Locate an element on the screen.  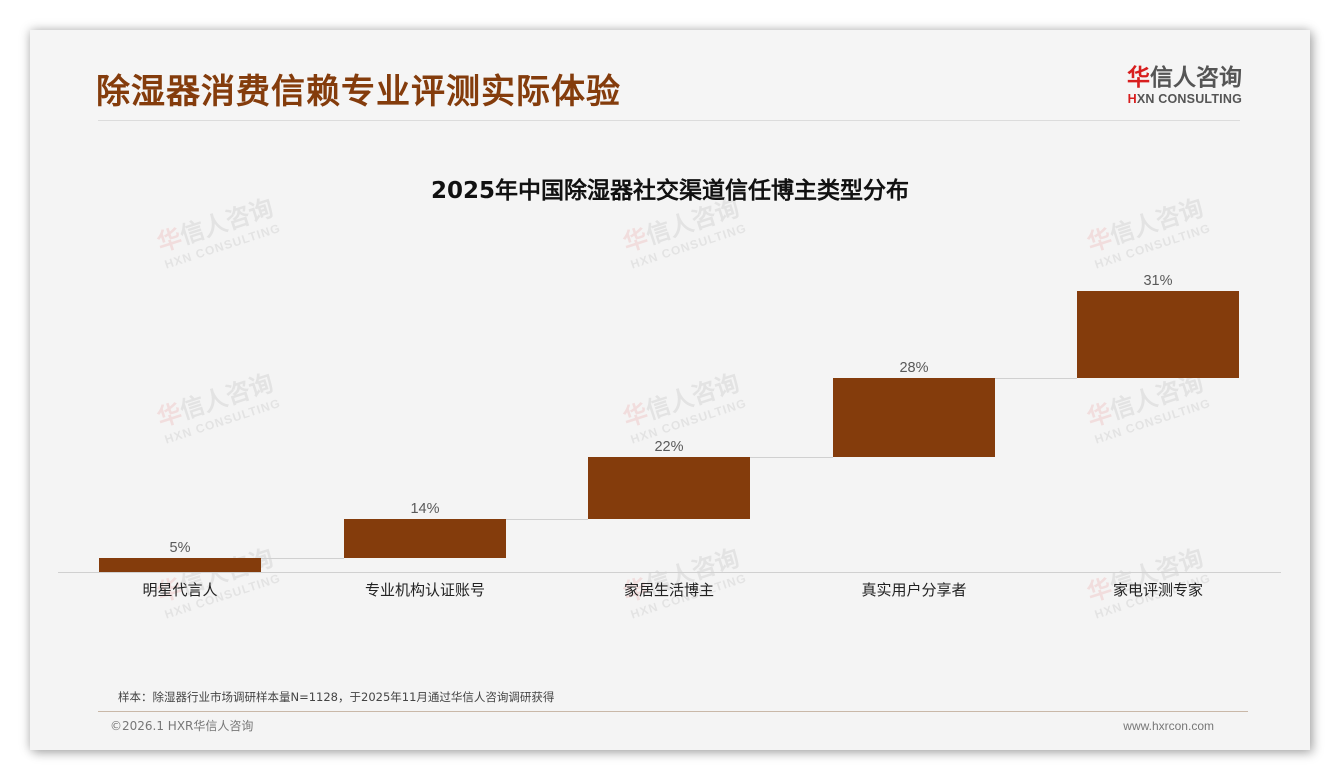
category-label: 专业机构认证账号 is located at coordinates (424, 590).